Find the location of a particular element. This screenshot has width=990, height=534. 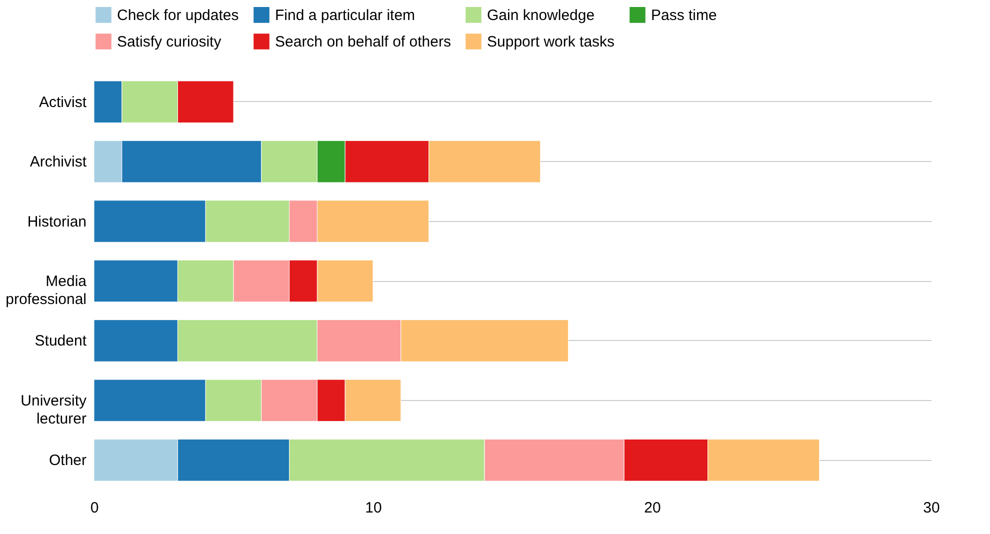

y-tick-label: Activist is located at coordinates (63, 102).